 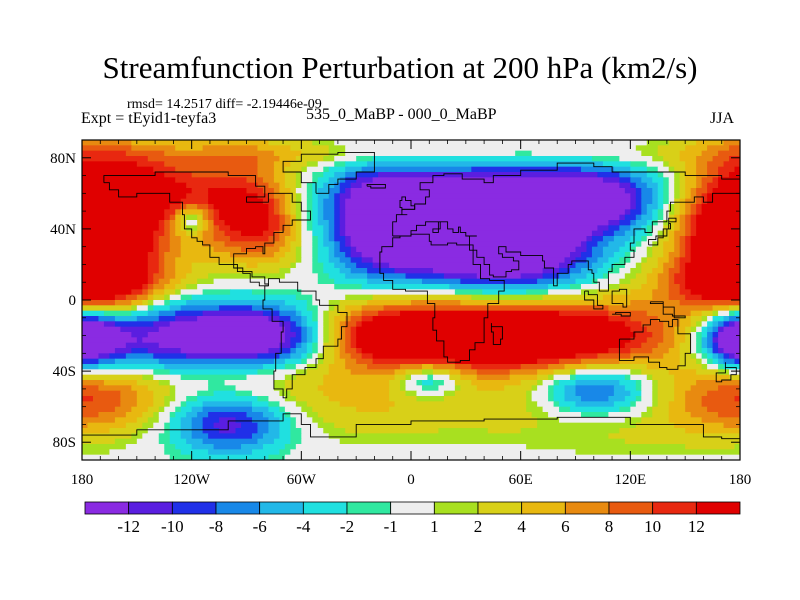 What do you see at coordinates (587, 508) in the screenshot?
I see `colorbar-swatch` at bounding box center [587, 508].